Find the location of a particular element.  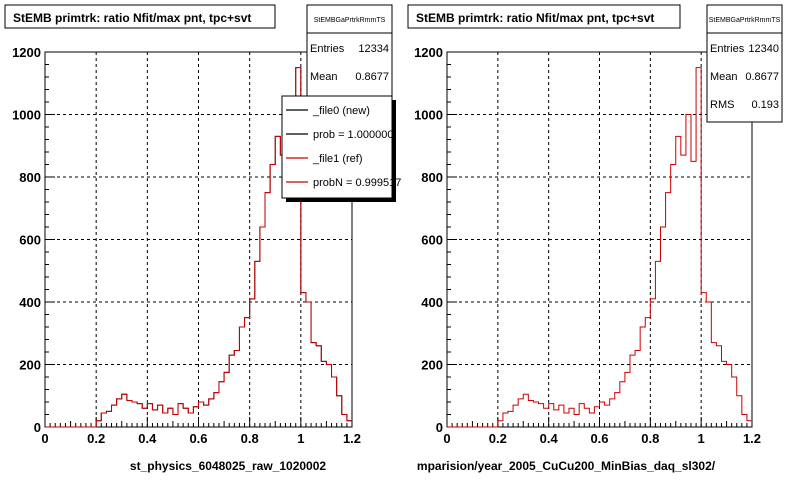

chart2-stats-name: StEMBGaPrtrkRmmTS is located at coordinates (745, 20).